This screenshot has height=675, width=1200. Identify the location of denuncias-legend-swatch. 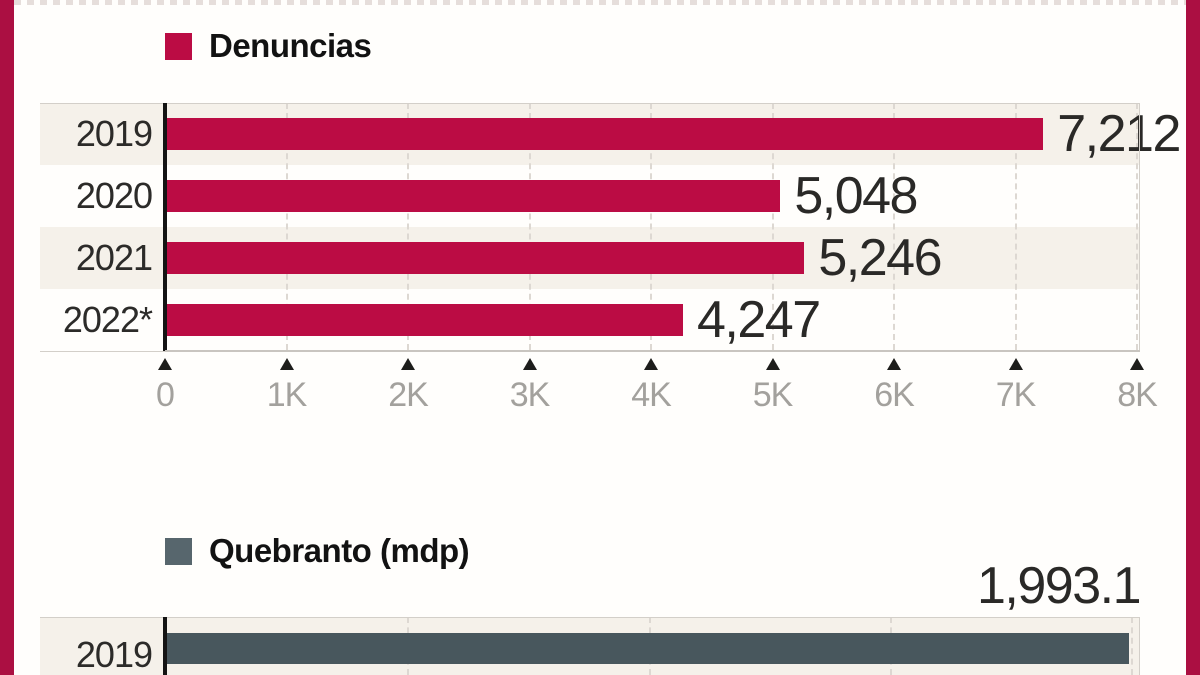
(178, 46).